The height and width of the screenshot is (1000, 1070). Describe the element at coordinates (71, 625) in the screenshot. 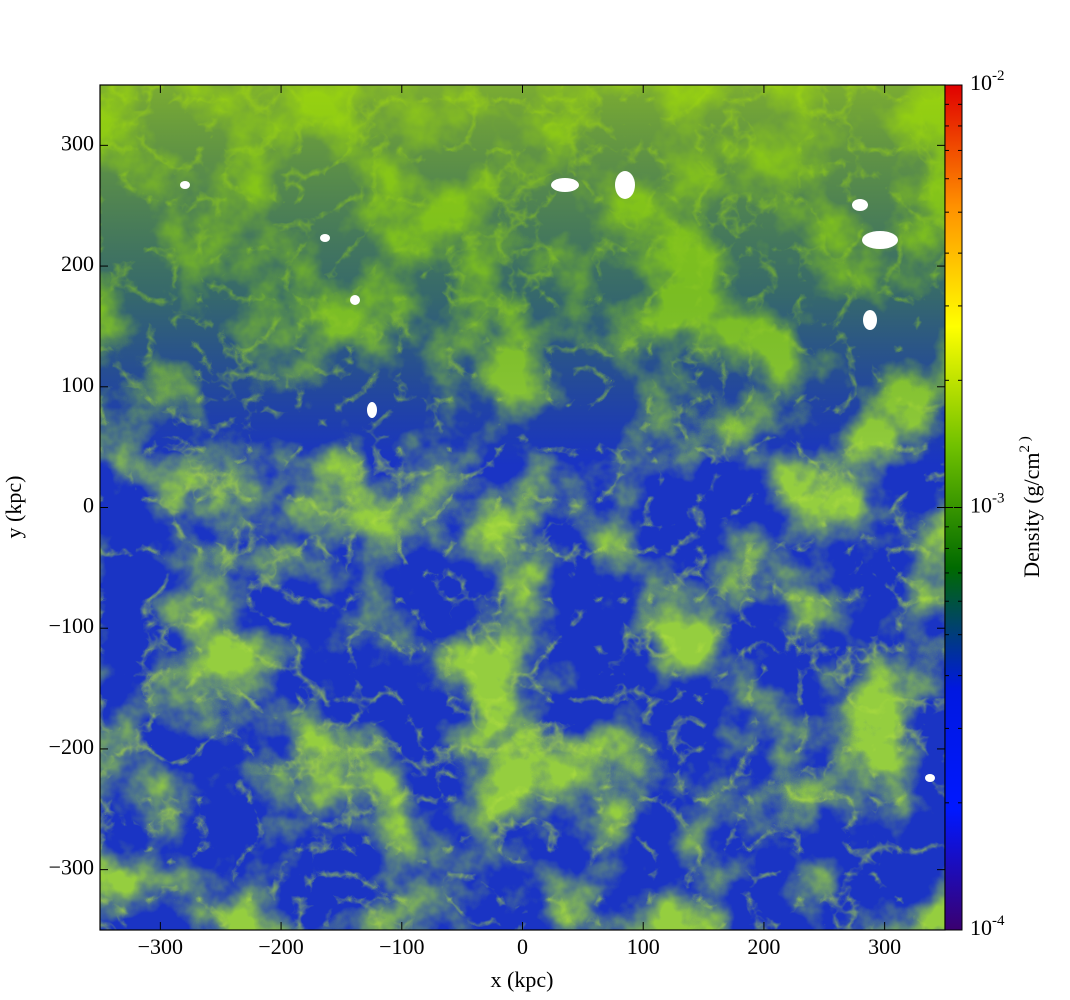

I see `y-tick-label: −100` at that location.